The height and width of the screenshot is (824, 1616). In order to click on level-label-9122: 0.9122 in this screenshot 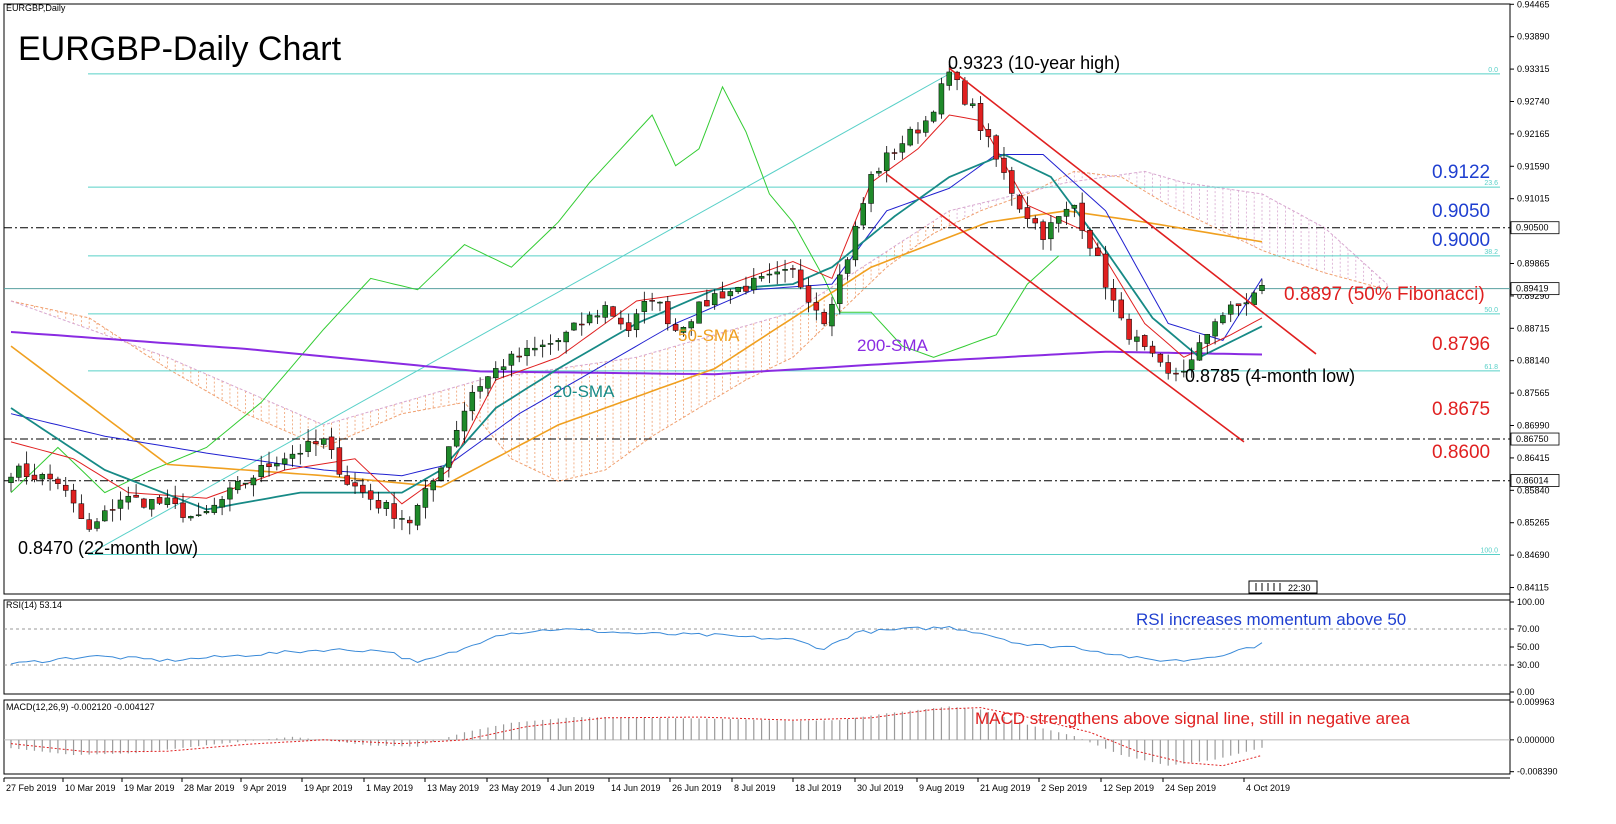, I will do `click(1461, 172)`.